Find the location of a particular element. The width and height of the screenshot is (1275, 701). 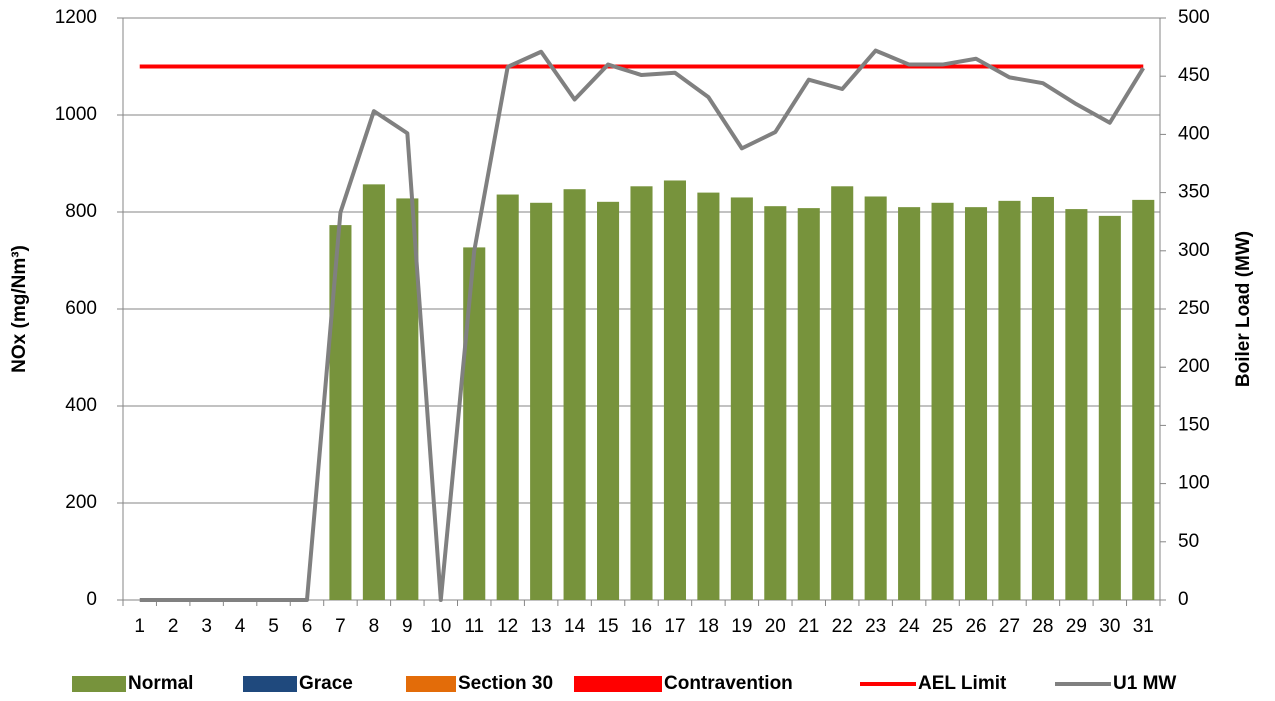

x-tick-label: 27 is located at coordinates (1009, 626).